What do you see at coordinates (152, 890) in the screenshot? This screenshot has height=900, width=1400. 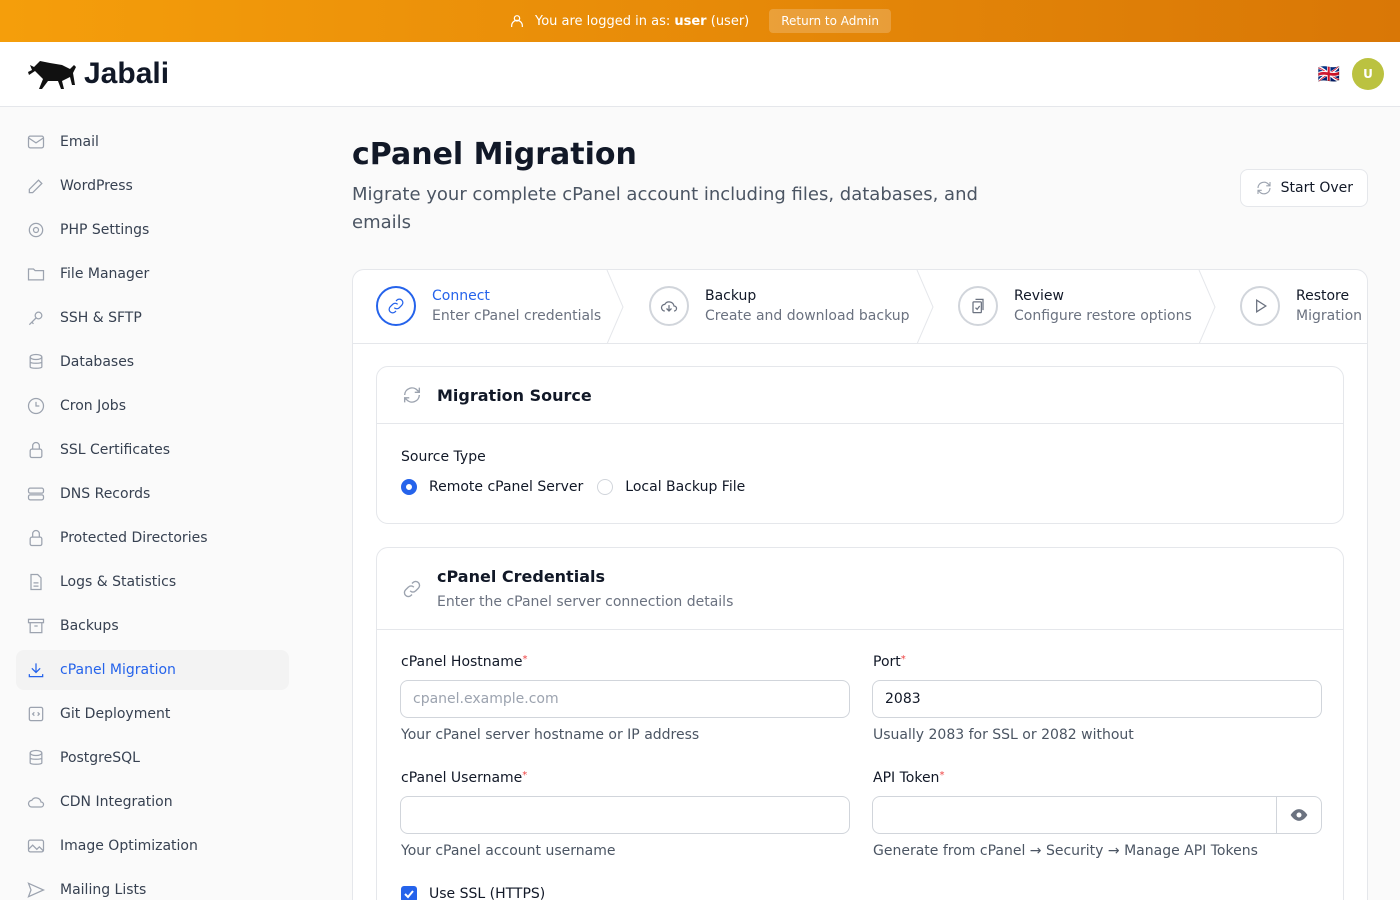 I see `sidebar-item-mailing-lists: Mailing Lists` at bounding box center [152, 890].